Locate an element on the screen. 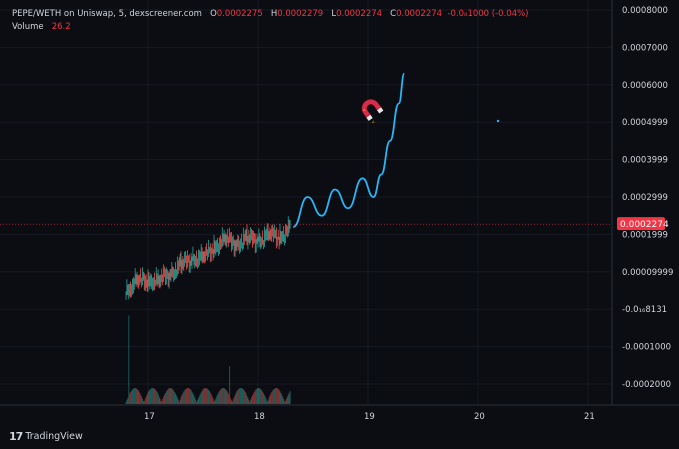 The width and height of the screenshot is (679, 449). time-axis-ticks: 17 18 19 20 21 is located at coordinates (369, 417).